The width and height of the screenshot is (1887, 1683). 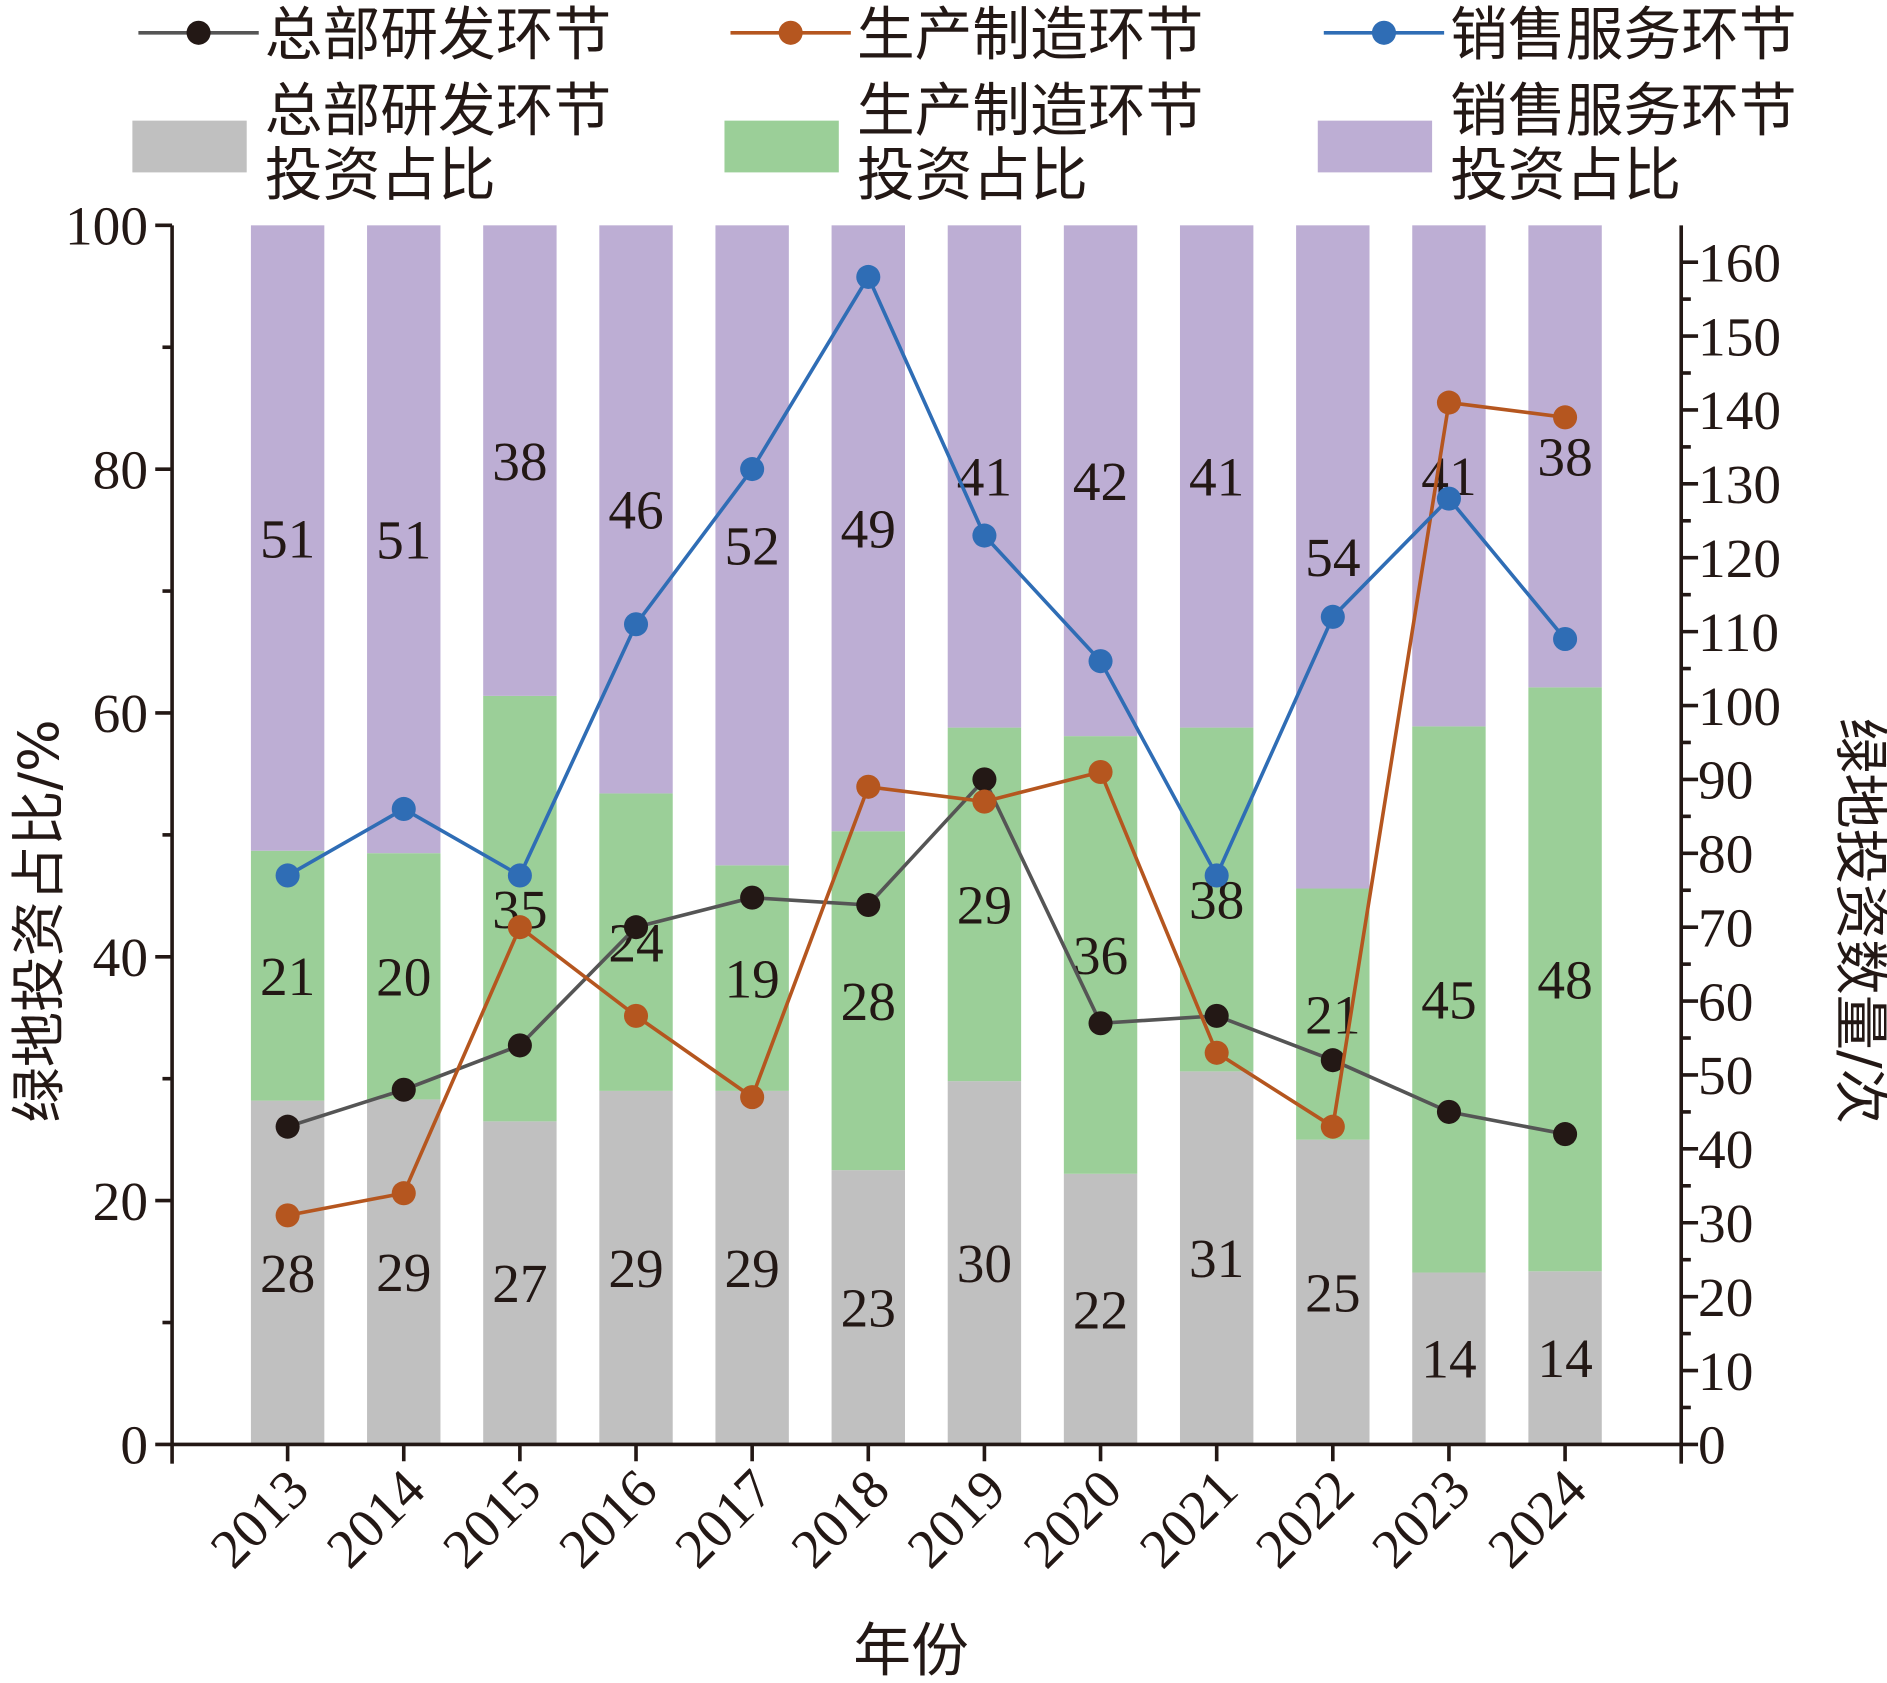 I want to click on bar-label: 36, so click(x=1100, y=955).